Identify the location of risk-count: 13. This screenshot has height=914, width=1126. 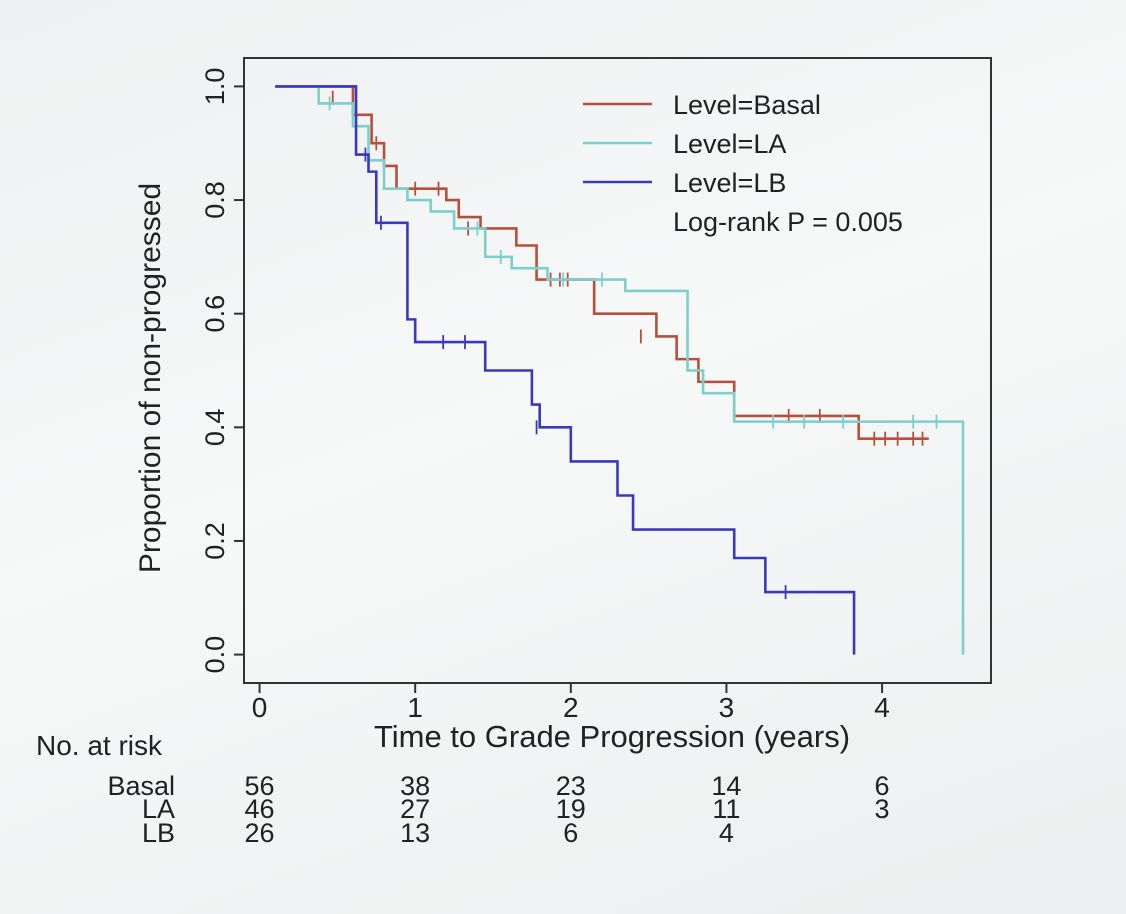
(415, 833).